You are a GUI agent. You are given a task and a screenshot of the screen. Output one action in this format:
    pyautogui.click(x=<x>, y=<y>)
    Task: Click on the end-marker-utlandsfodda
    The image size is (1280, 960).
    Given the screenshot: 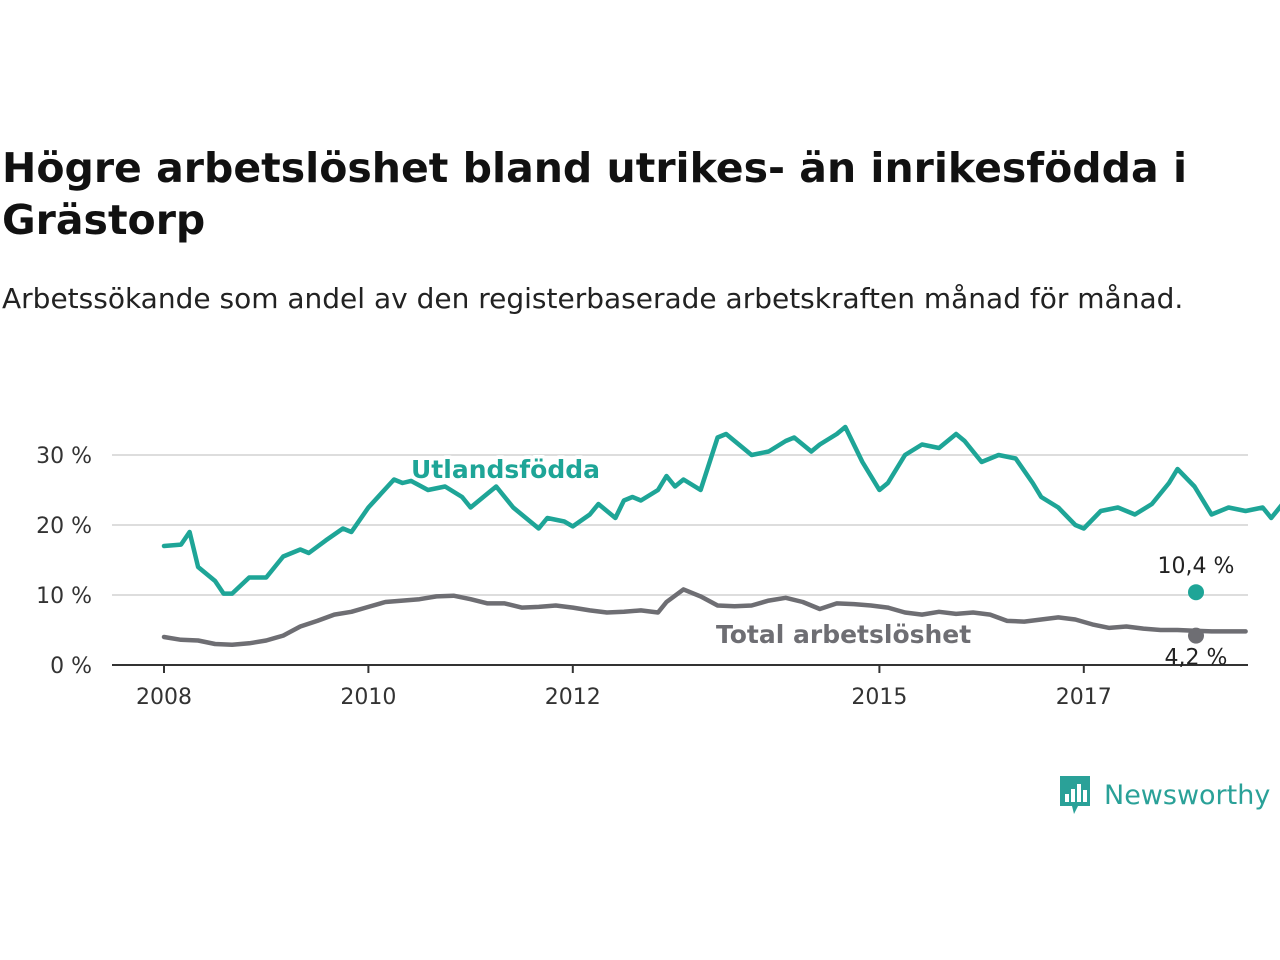 What is the action you would take?
    pyautogui.click(x=1196, y=592)
    